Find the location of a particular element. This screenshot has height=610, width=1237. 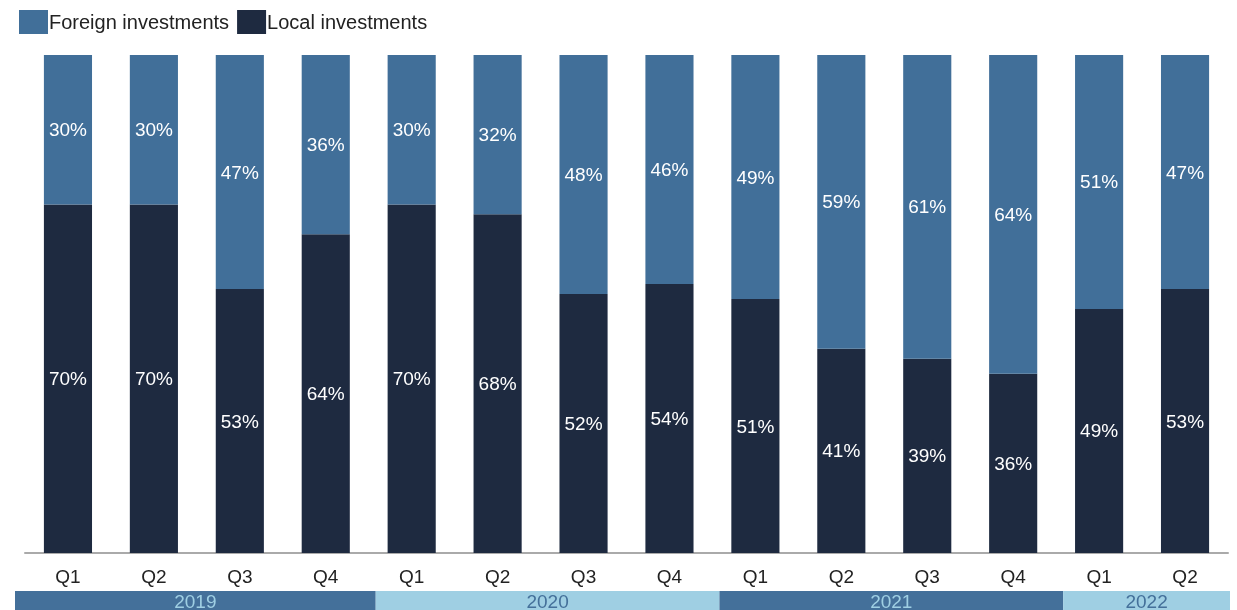

data-label: 39% is located at coordinates (927, 456).